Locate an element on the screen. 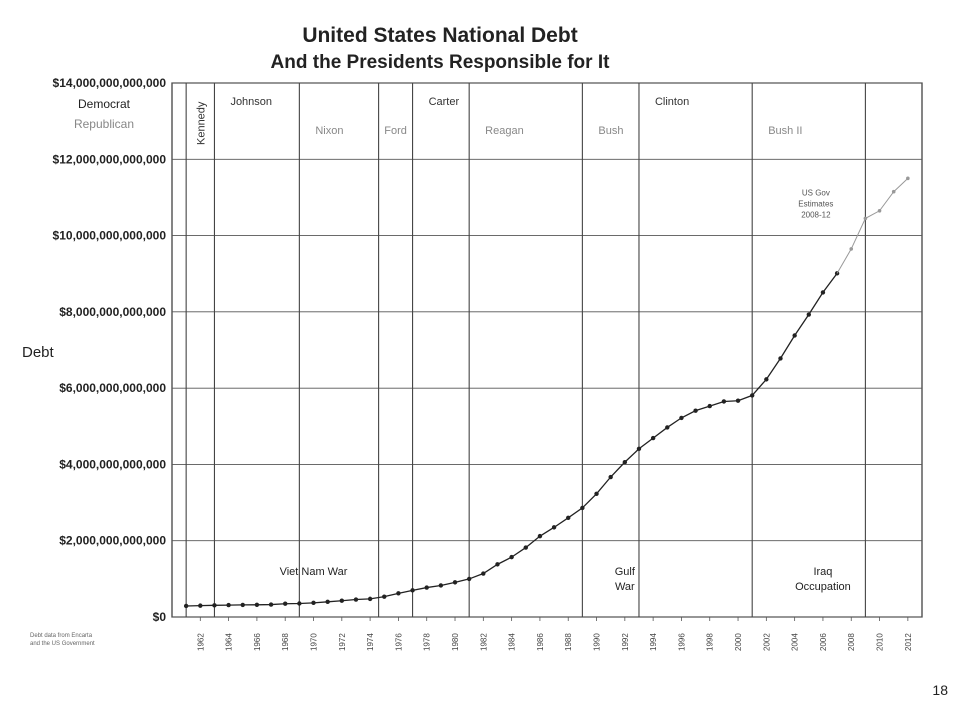  y-tick-label: $6,000,000,000,000 is located at coordinates (112, 388).